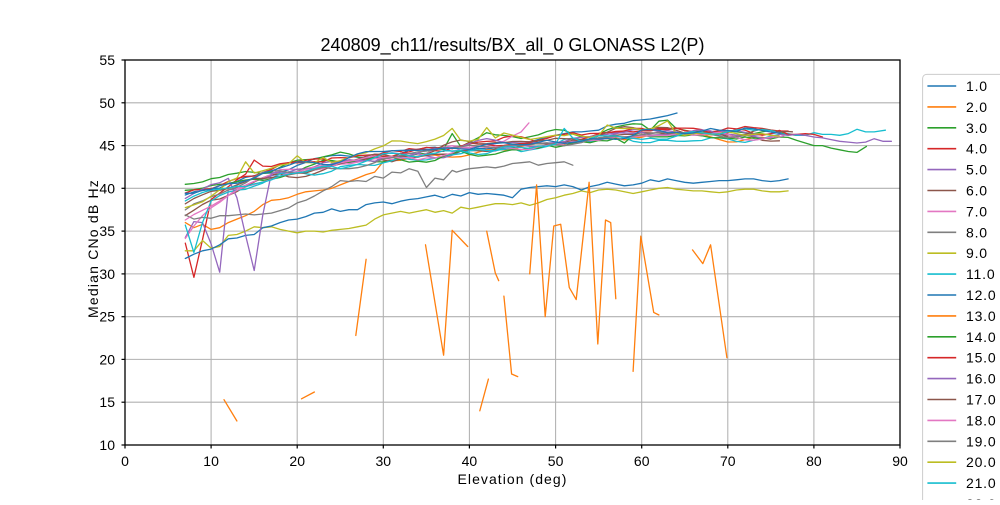 This screenshot has width=1000, height=505. Describe the element at coordinates (981, 358) in the screenshot. I see `svg-text: 15.0` at that location.